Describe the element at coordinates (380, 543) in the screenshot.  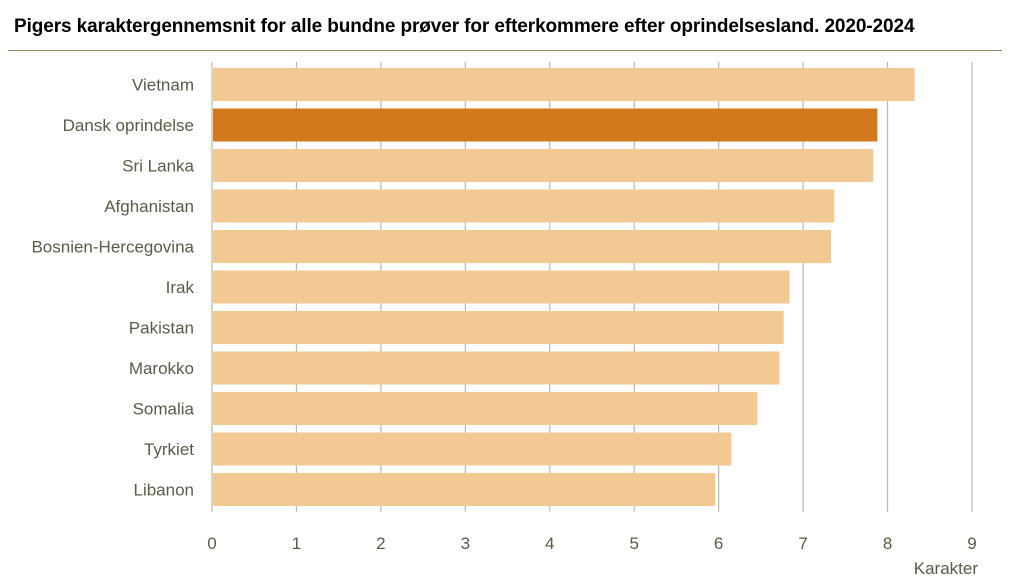
I see `x-tick-label: 2` at that location.